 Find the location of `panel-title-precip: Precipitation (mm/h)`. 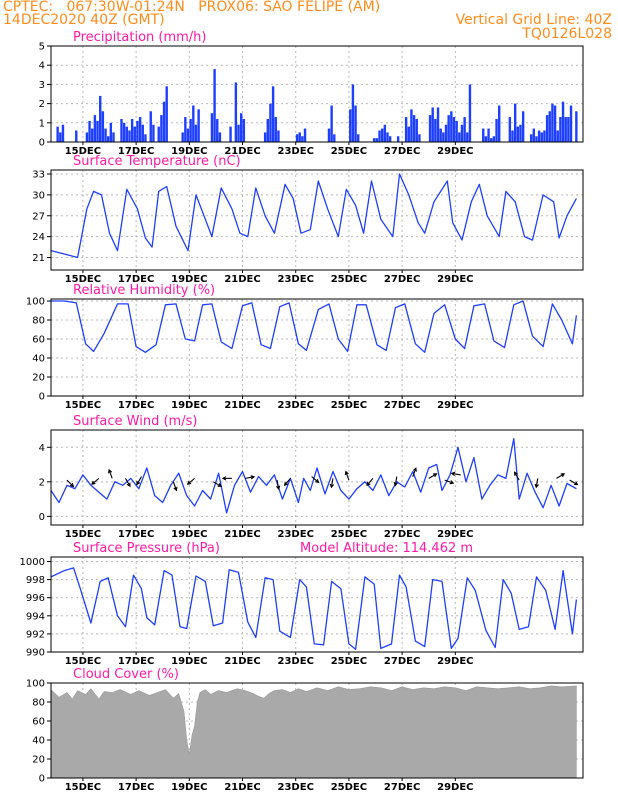

panel-title-precip: Precipitation (mm/h) is located at coordinates (139, 37).